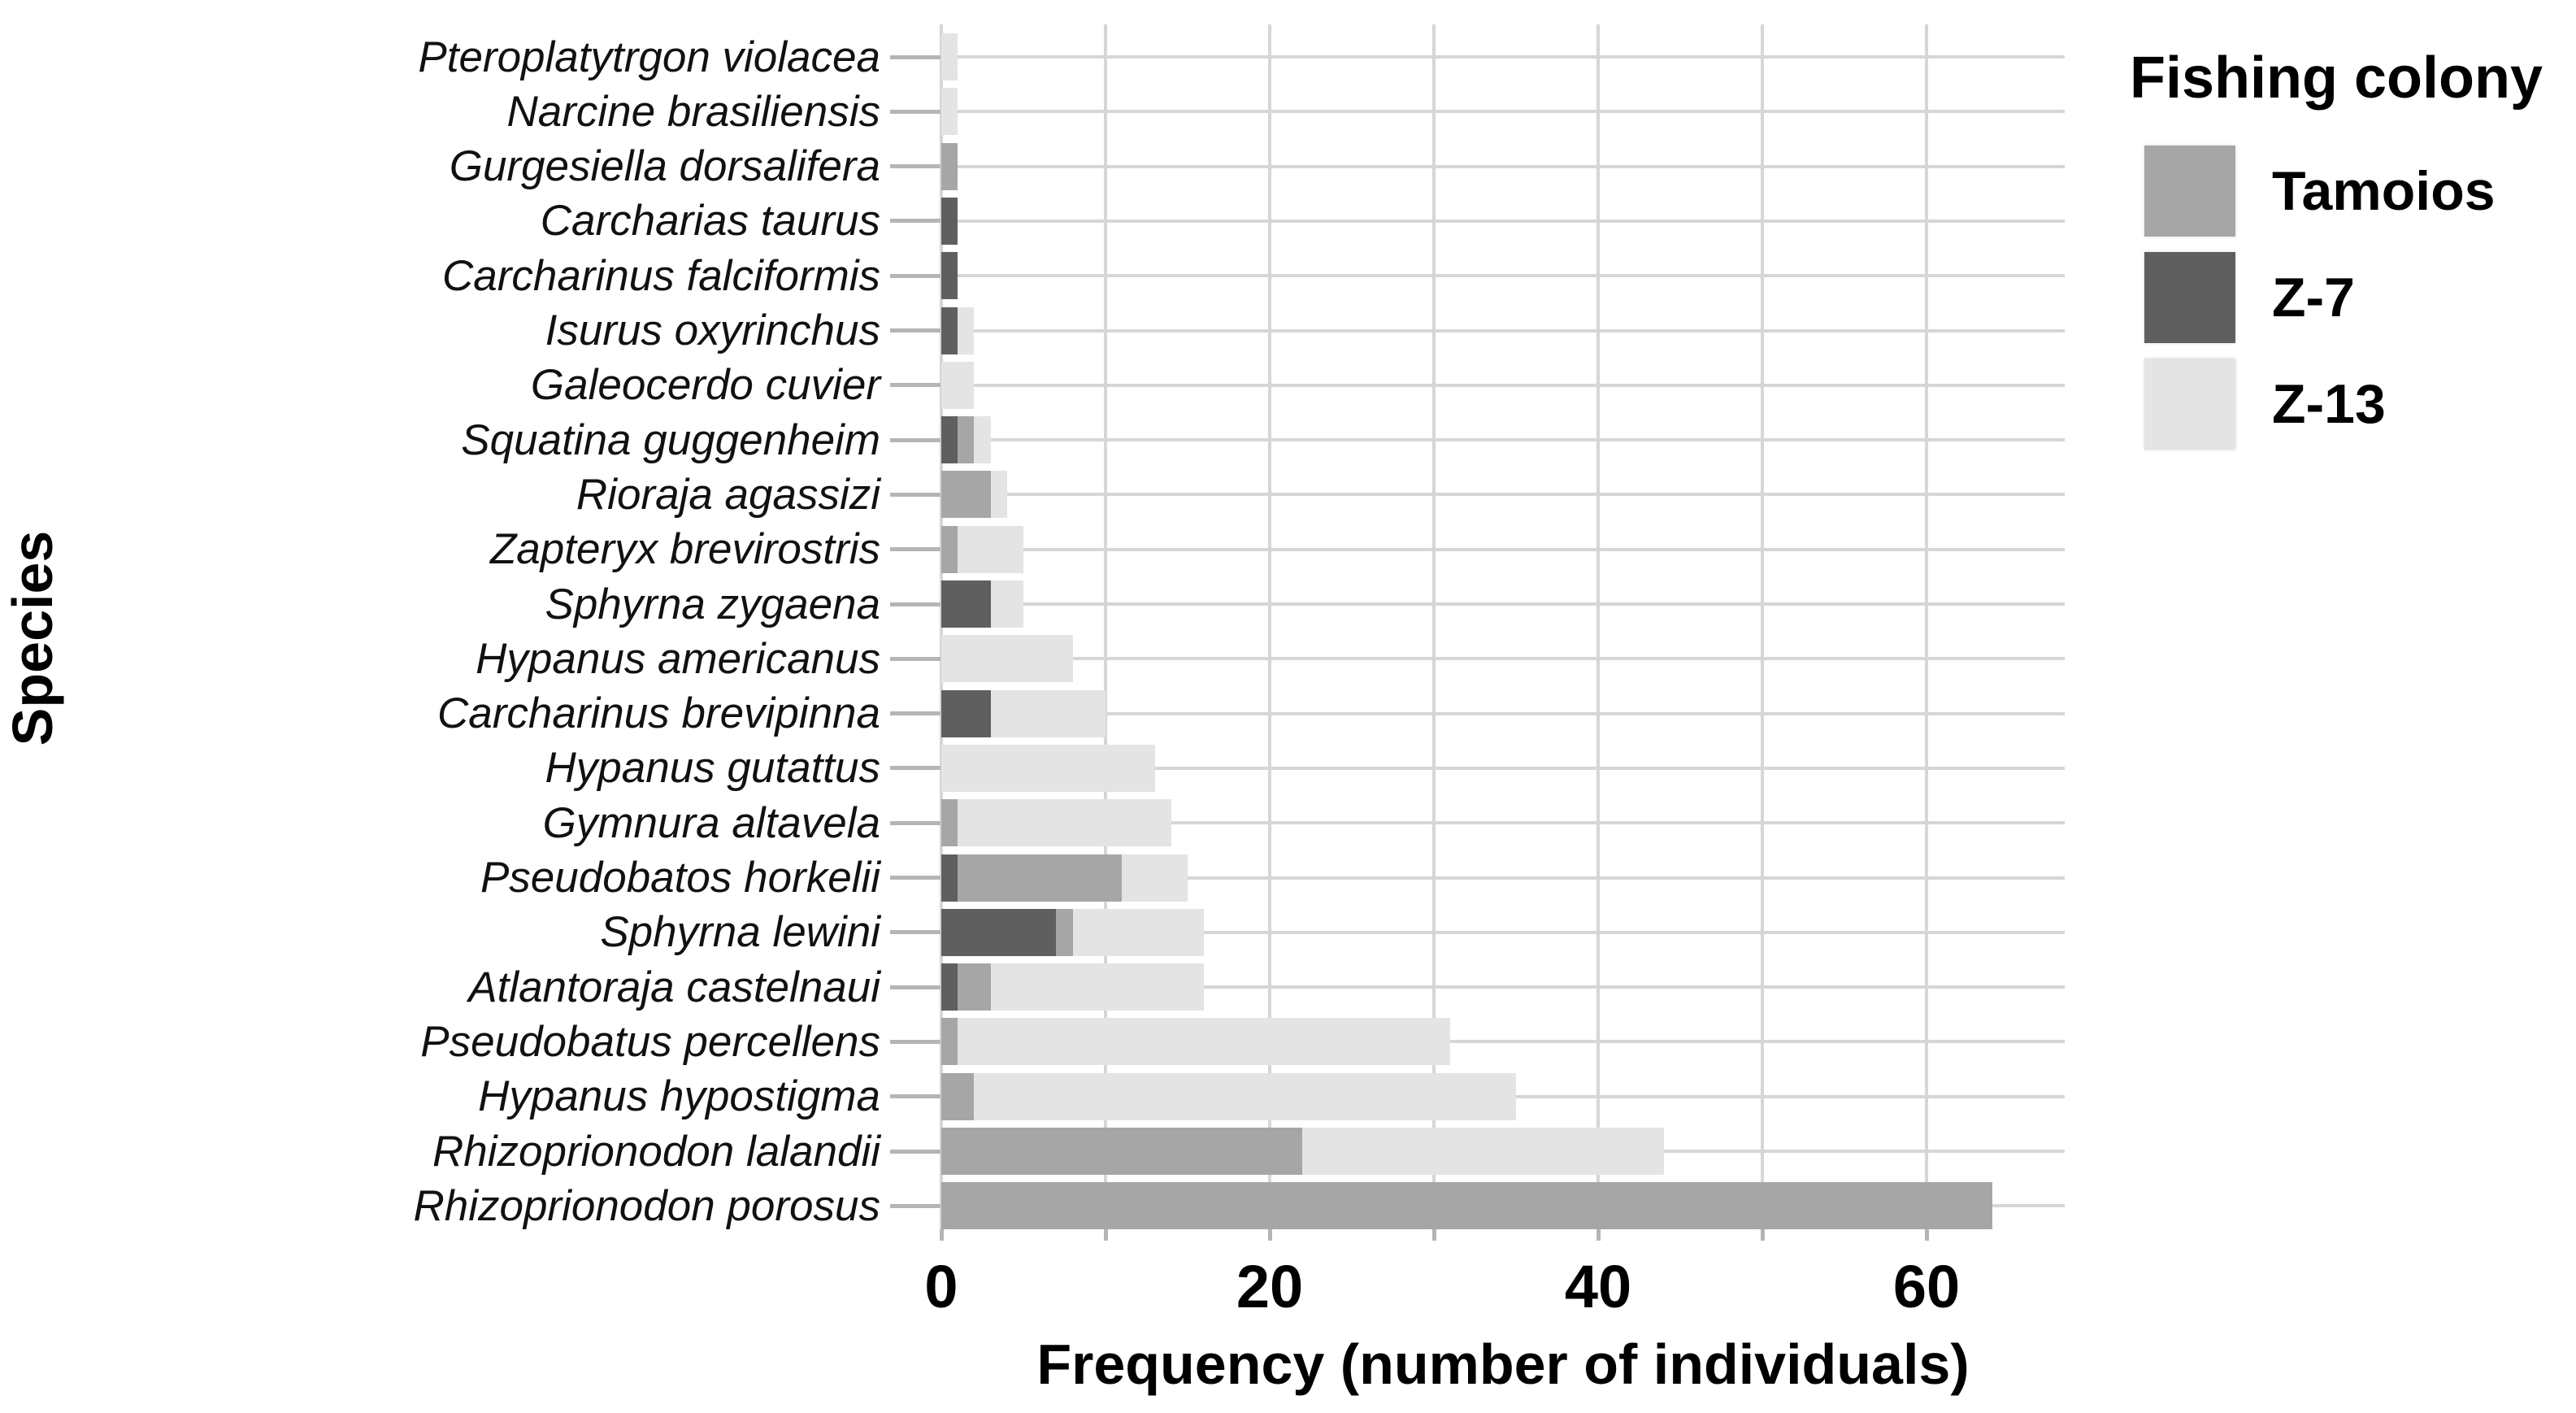  Describe the element at coordinates (680, 878) in the screenshot. I see `species-label: Pseudobatos horkelii` at that location.